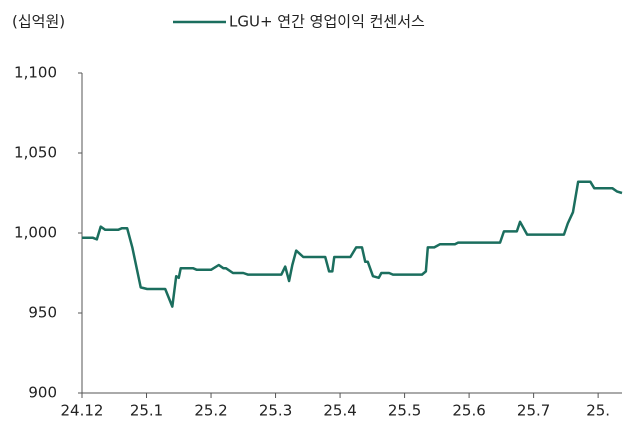 The height and width of the screenshot is (426, 638). Describe the element at coordinates (35, 153) in the screenshot. I see `y-tick-label: 1,050` at that location.